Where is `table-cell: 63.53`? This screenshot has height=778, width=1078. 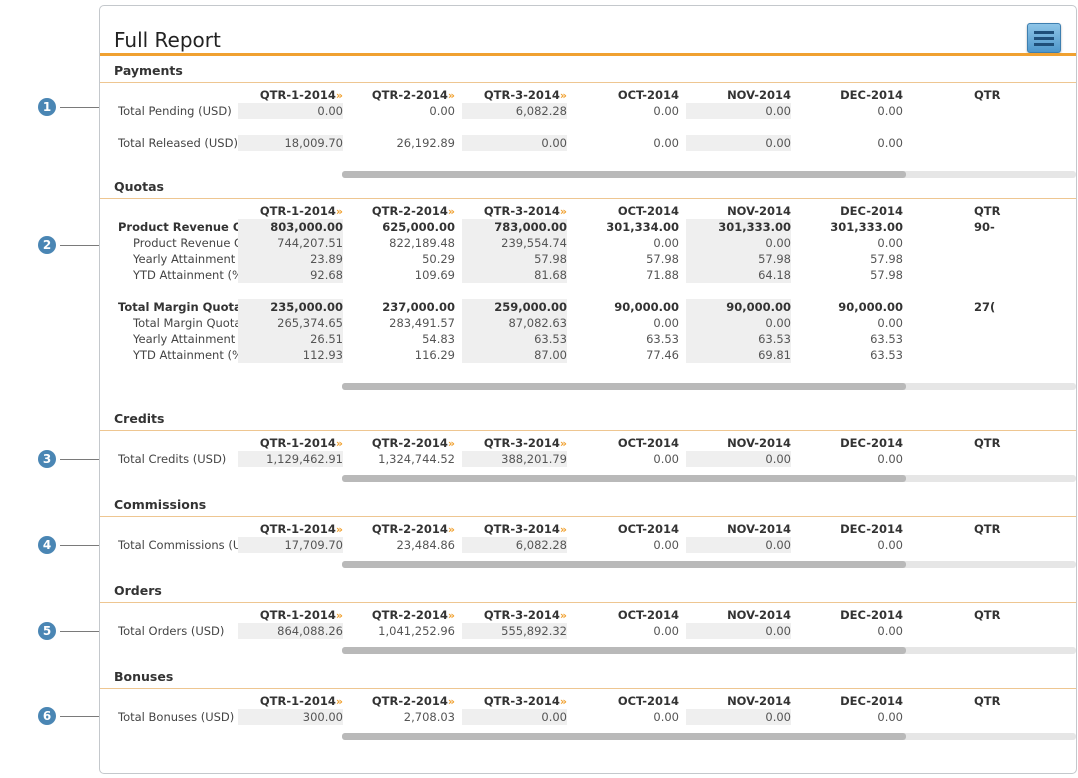
table-cell: 63.53 is located at coordinates (738, 339).